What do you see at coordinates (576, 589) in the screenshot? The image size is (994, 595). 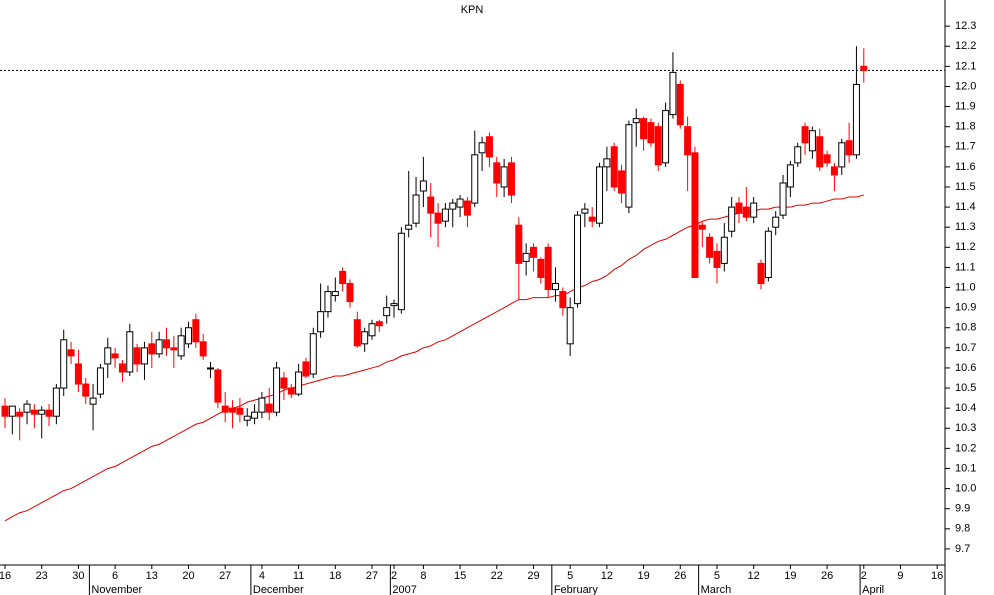 I see `month-label: February` at bounding box center [576, 589].